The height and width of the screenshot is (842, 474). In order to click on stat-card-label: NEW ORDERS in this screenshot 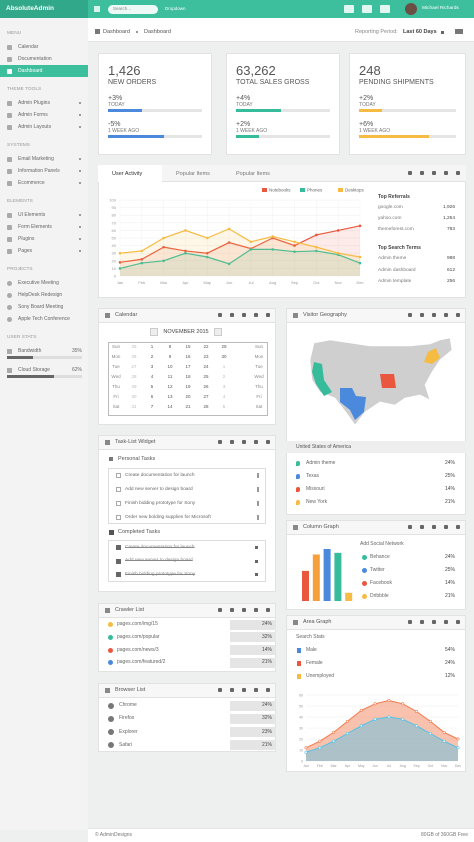, I will do `click(132, 82)`.